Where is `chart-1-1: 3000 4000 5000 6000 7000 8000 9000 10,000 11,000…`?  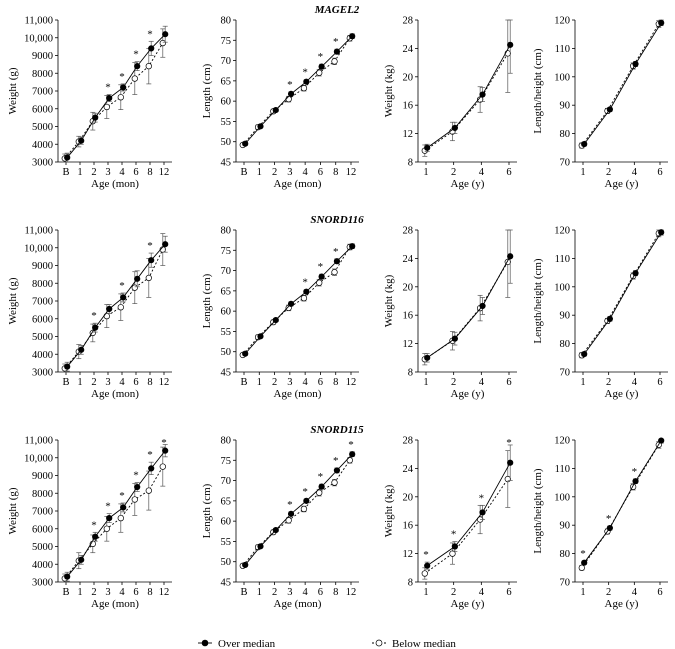
chart-1-1: 3000 4000 5000 6000 7000 8000 9000 10,000 11,000… is located at coordinates (89, 103).